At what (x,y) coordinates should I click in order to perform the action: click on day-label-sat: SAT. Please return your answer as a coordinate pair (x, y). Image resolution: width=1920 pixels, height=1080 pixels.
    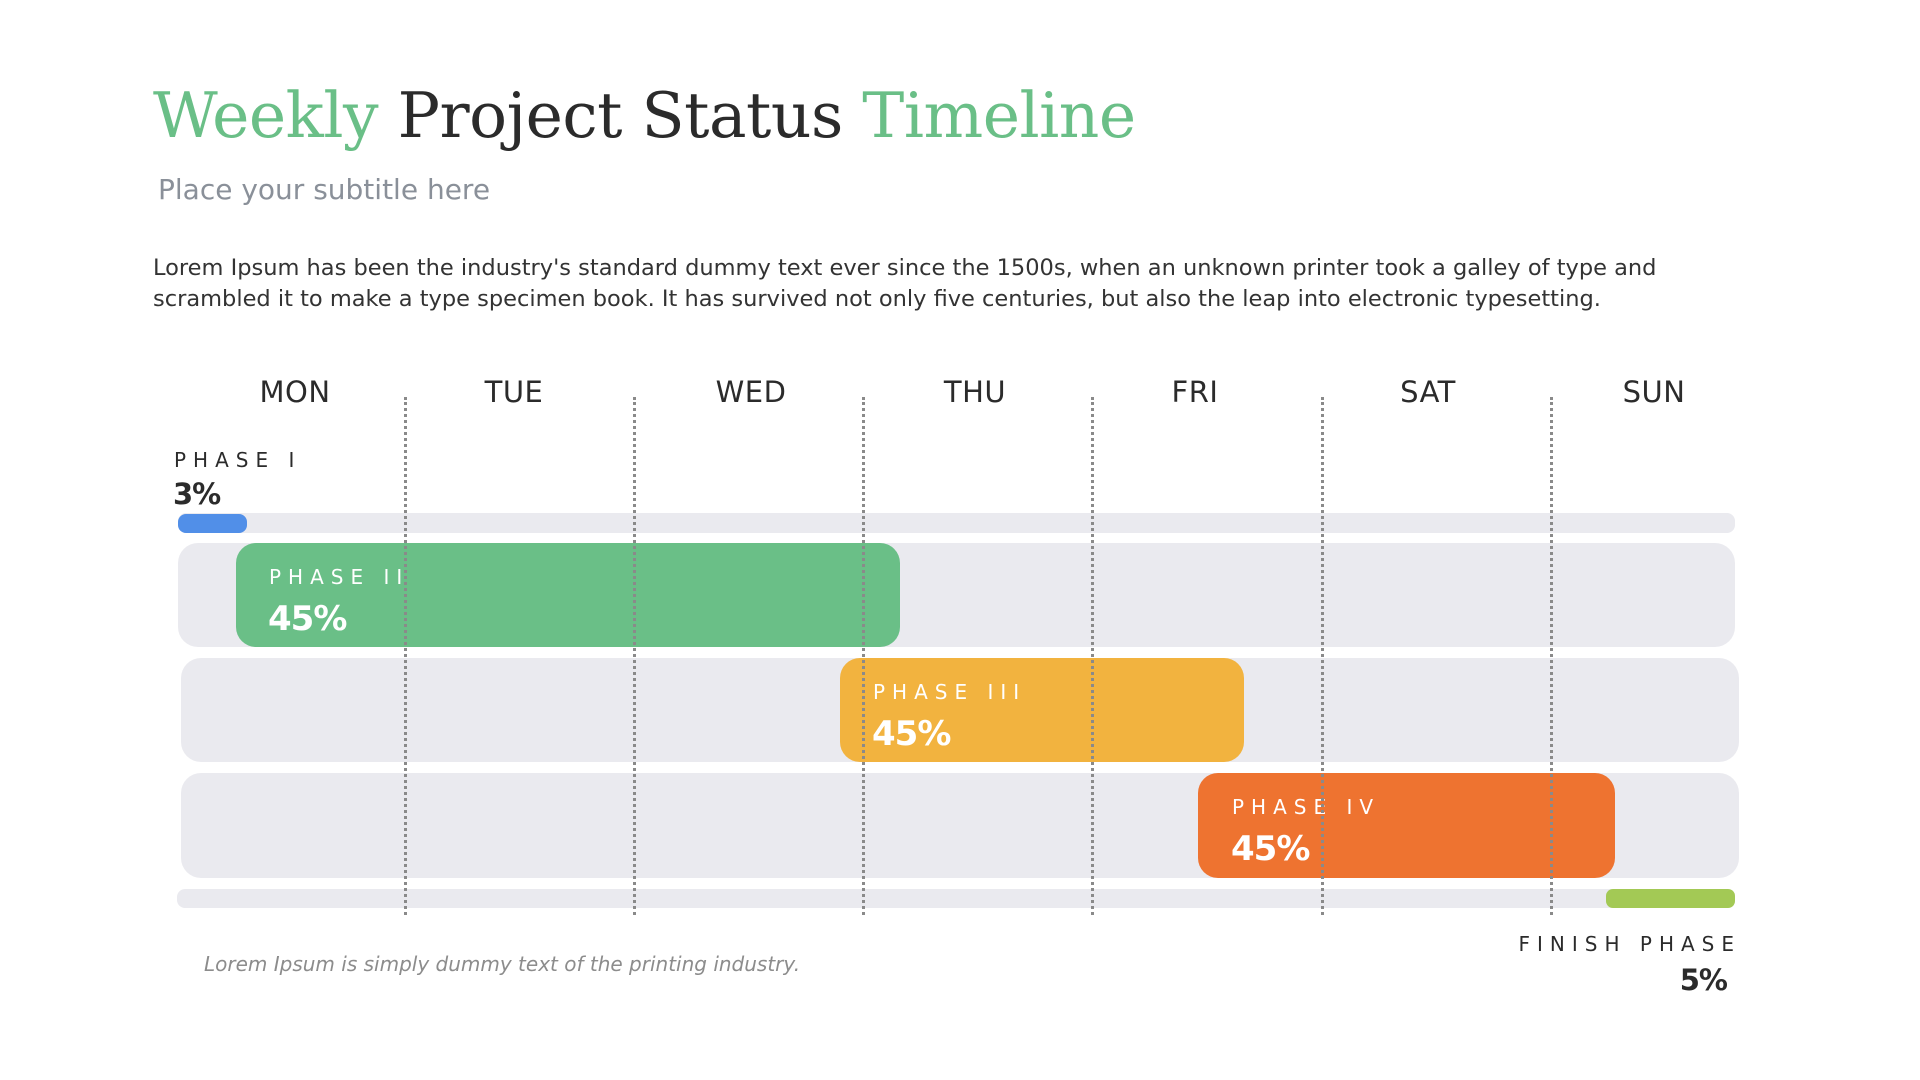
    Looking at the image, I should click on (1428, 392).